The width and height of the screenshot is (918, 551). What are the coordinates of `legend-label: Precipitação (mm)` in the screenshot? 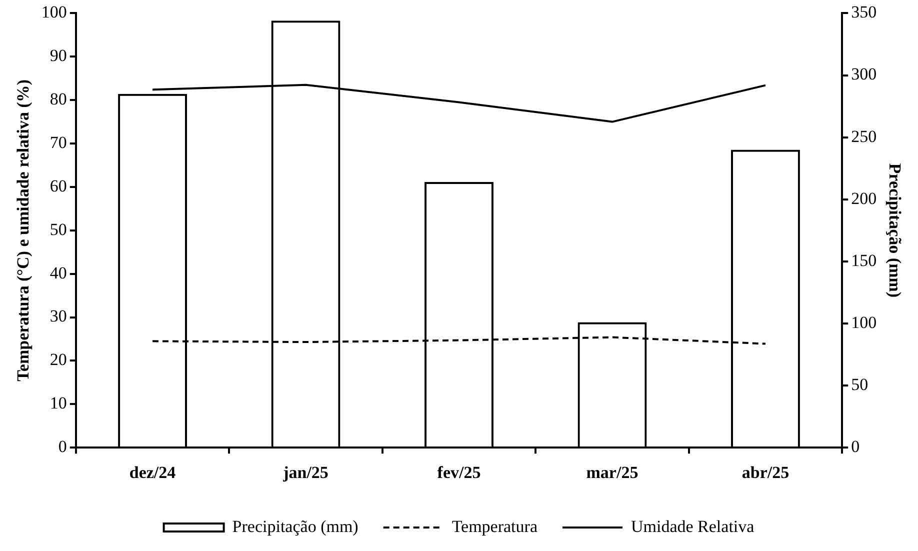 It's located at (295, 526).